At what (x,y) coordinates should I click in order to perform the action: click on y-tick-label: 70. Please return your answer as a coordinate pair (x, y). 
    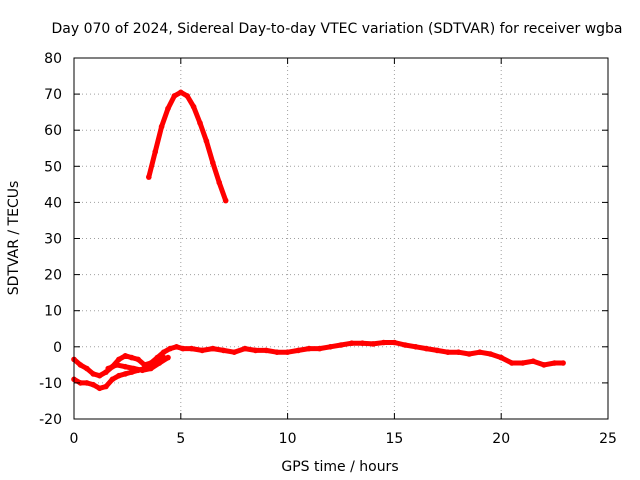
    Looking at the image, I should click on (53, 95).